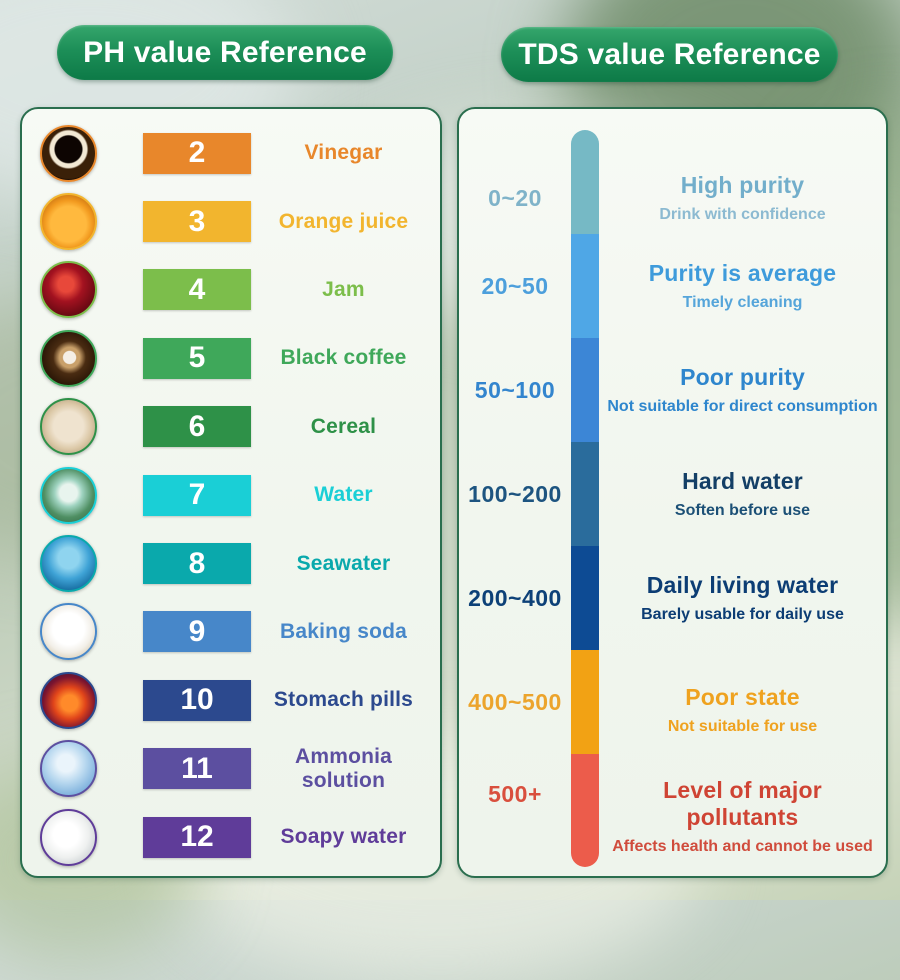 The image size is (900, 980). What do you see at coordinates (343, 426) in the screenshot?
I see `ph-item-label: Cereal` at bounding box center [343, 426].